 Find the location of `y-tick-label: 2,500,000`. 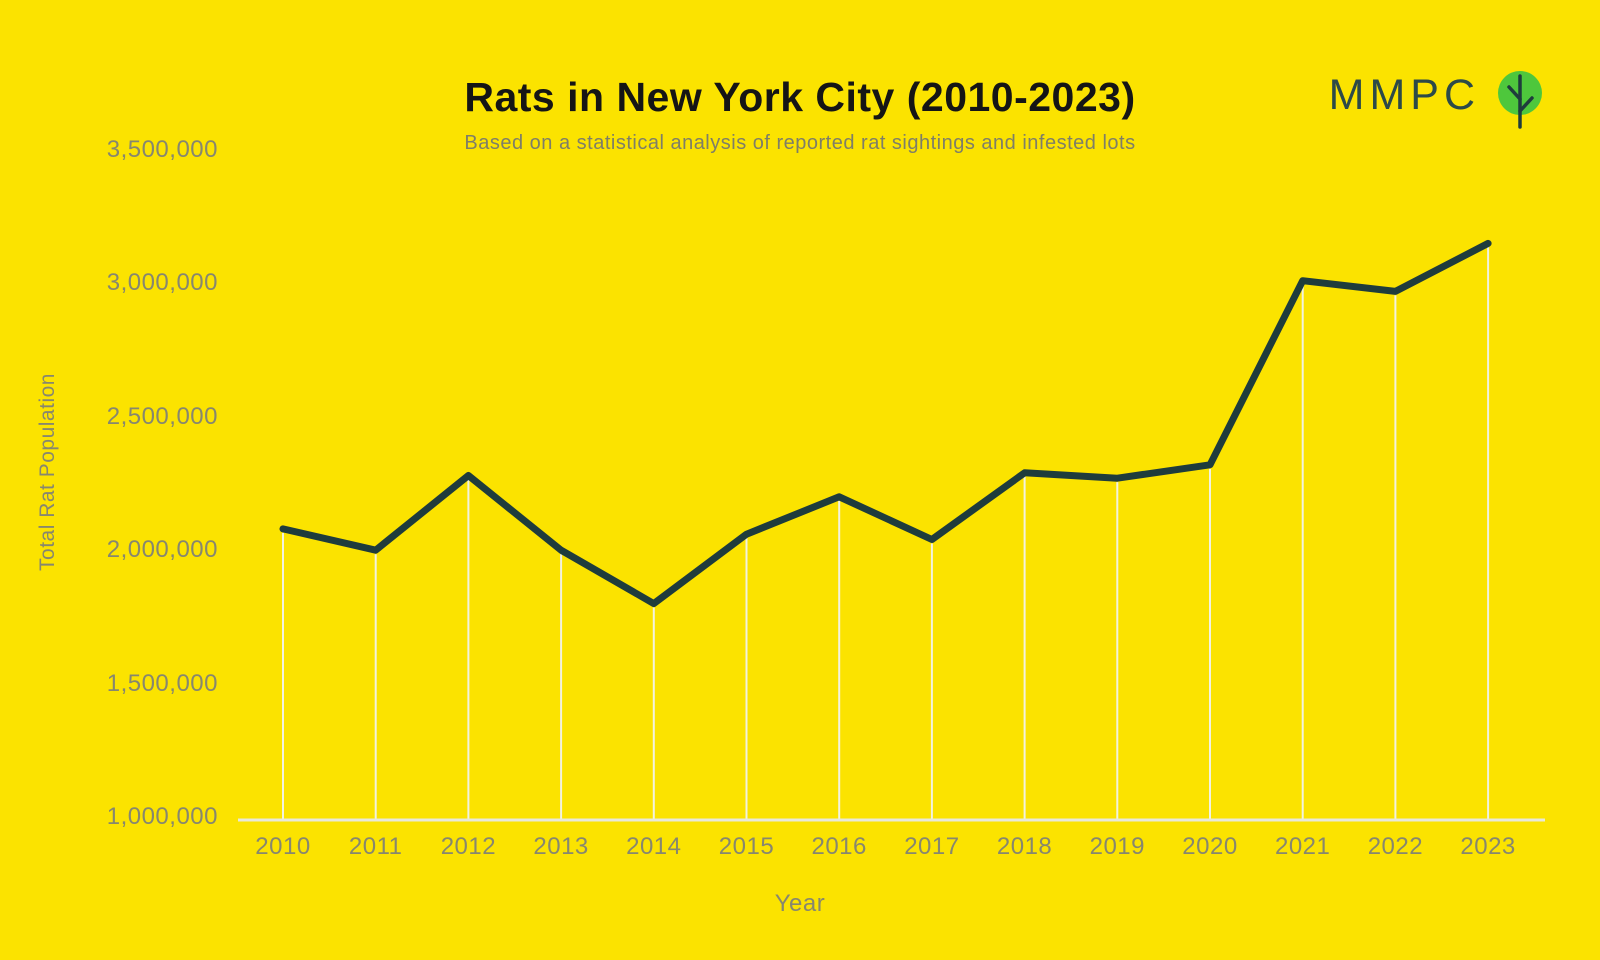

y-tick-label: 2,500,000 is located at coordinates (162, 416).